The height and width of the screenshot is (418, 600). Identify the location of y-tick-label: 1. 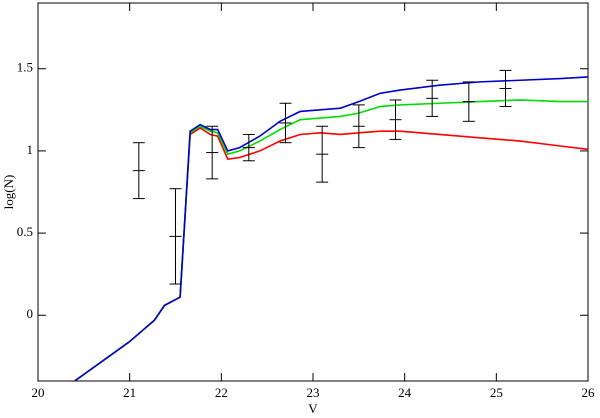
(30, 149).